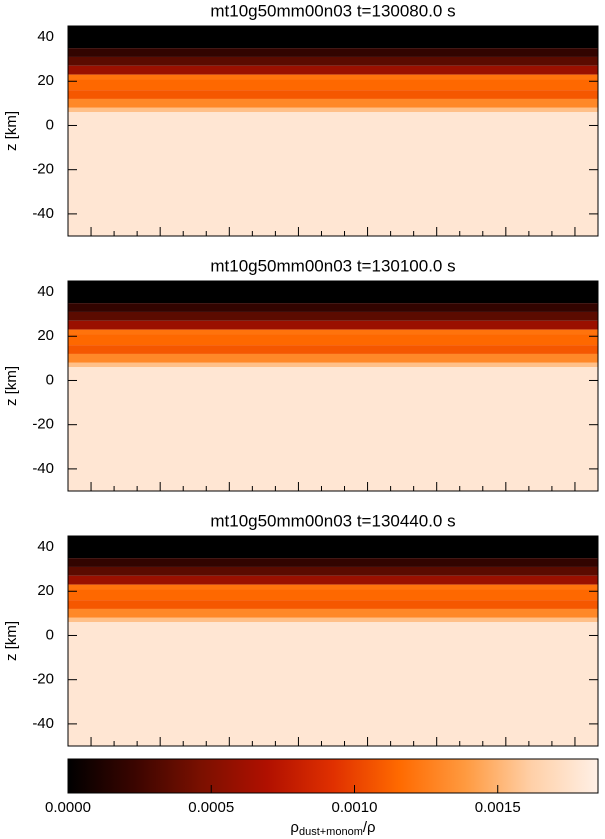  What do you see at coordinates (498, 807) in the screenshot?
I see `colorbar-tick-label: 0.0015` at bounding box center [498, 807].